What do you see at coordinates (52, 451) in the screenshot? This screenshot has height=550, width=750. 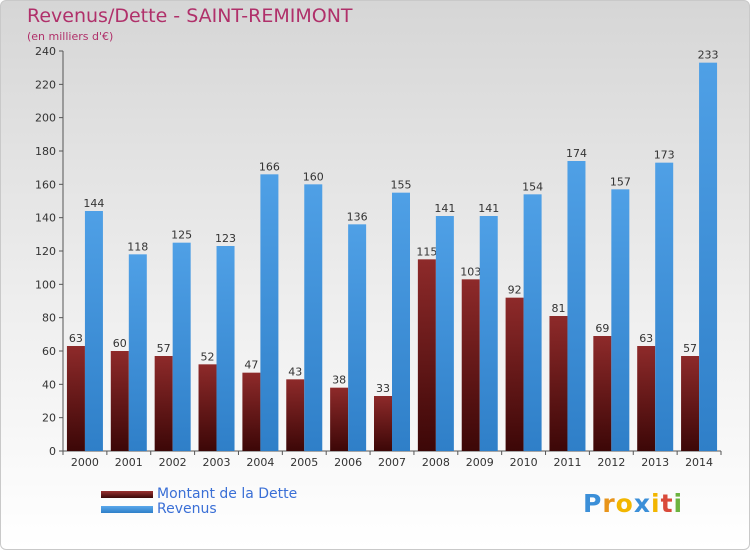 I see `y-tick-label: 0` at bounding box center [52, 451].